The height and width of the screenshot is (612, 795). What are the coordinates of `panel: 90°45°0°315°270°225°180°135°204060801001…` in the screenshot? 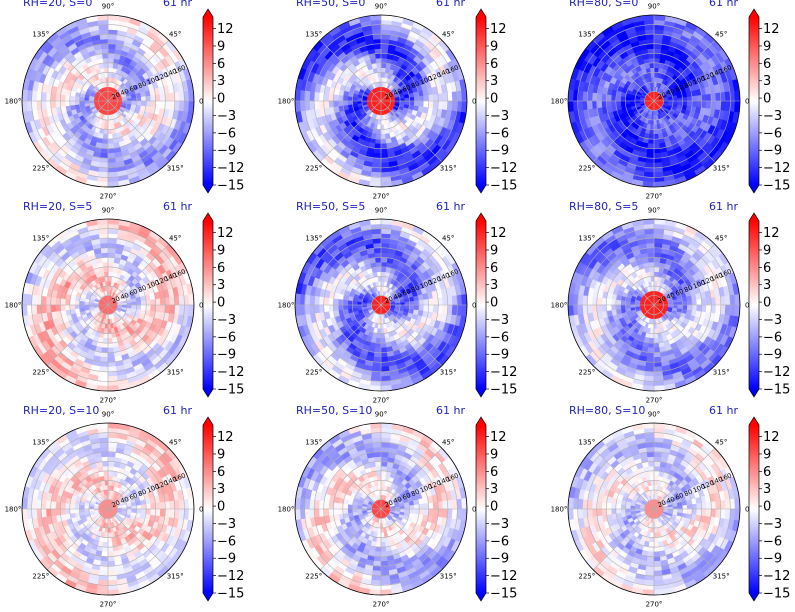 It's located at (106, 302).